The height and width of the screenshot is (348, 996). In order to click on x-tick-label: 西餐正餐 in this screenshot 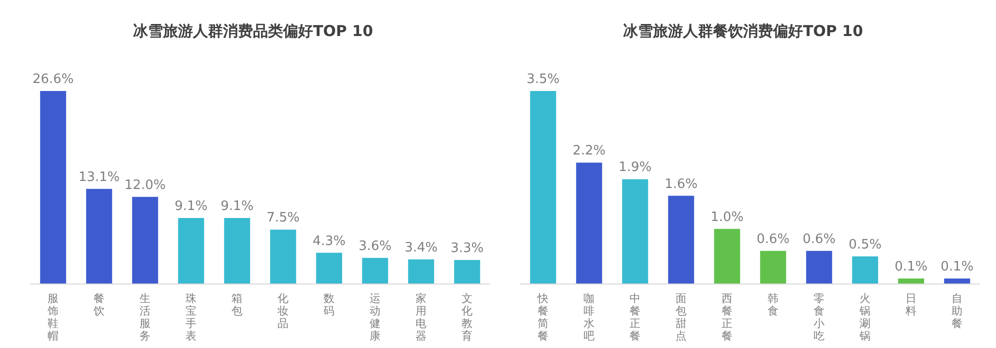, I will do `click(727, 317)`.